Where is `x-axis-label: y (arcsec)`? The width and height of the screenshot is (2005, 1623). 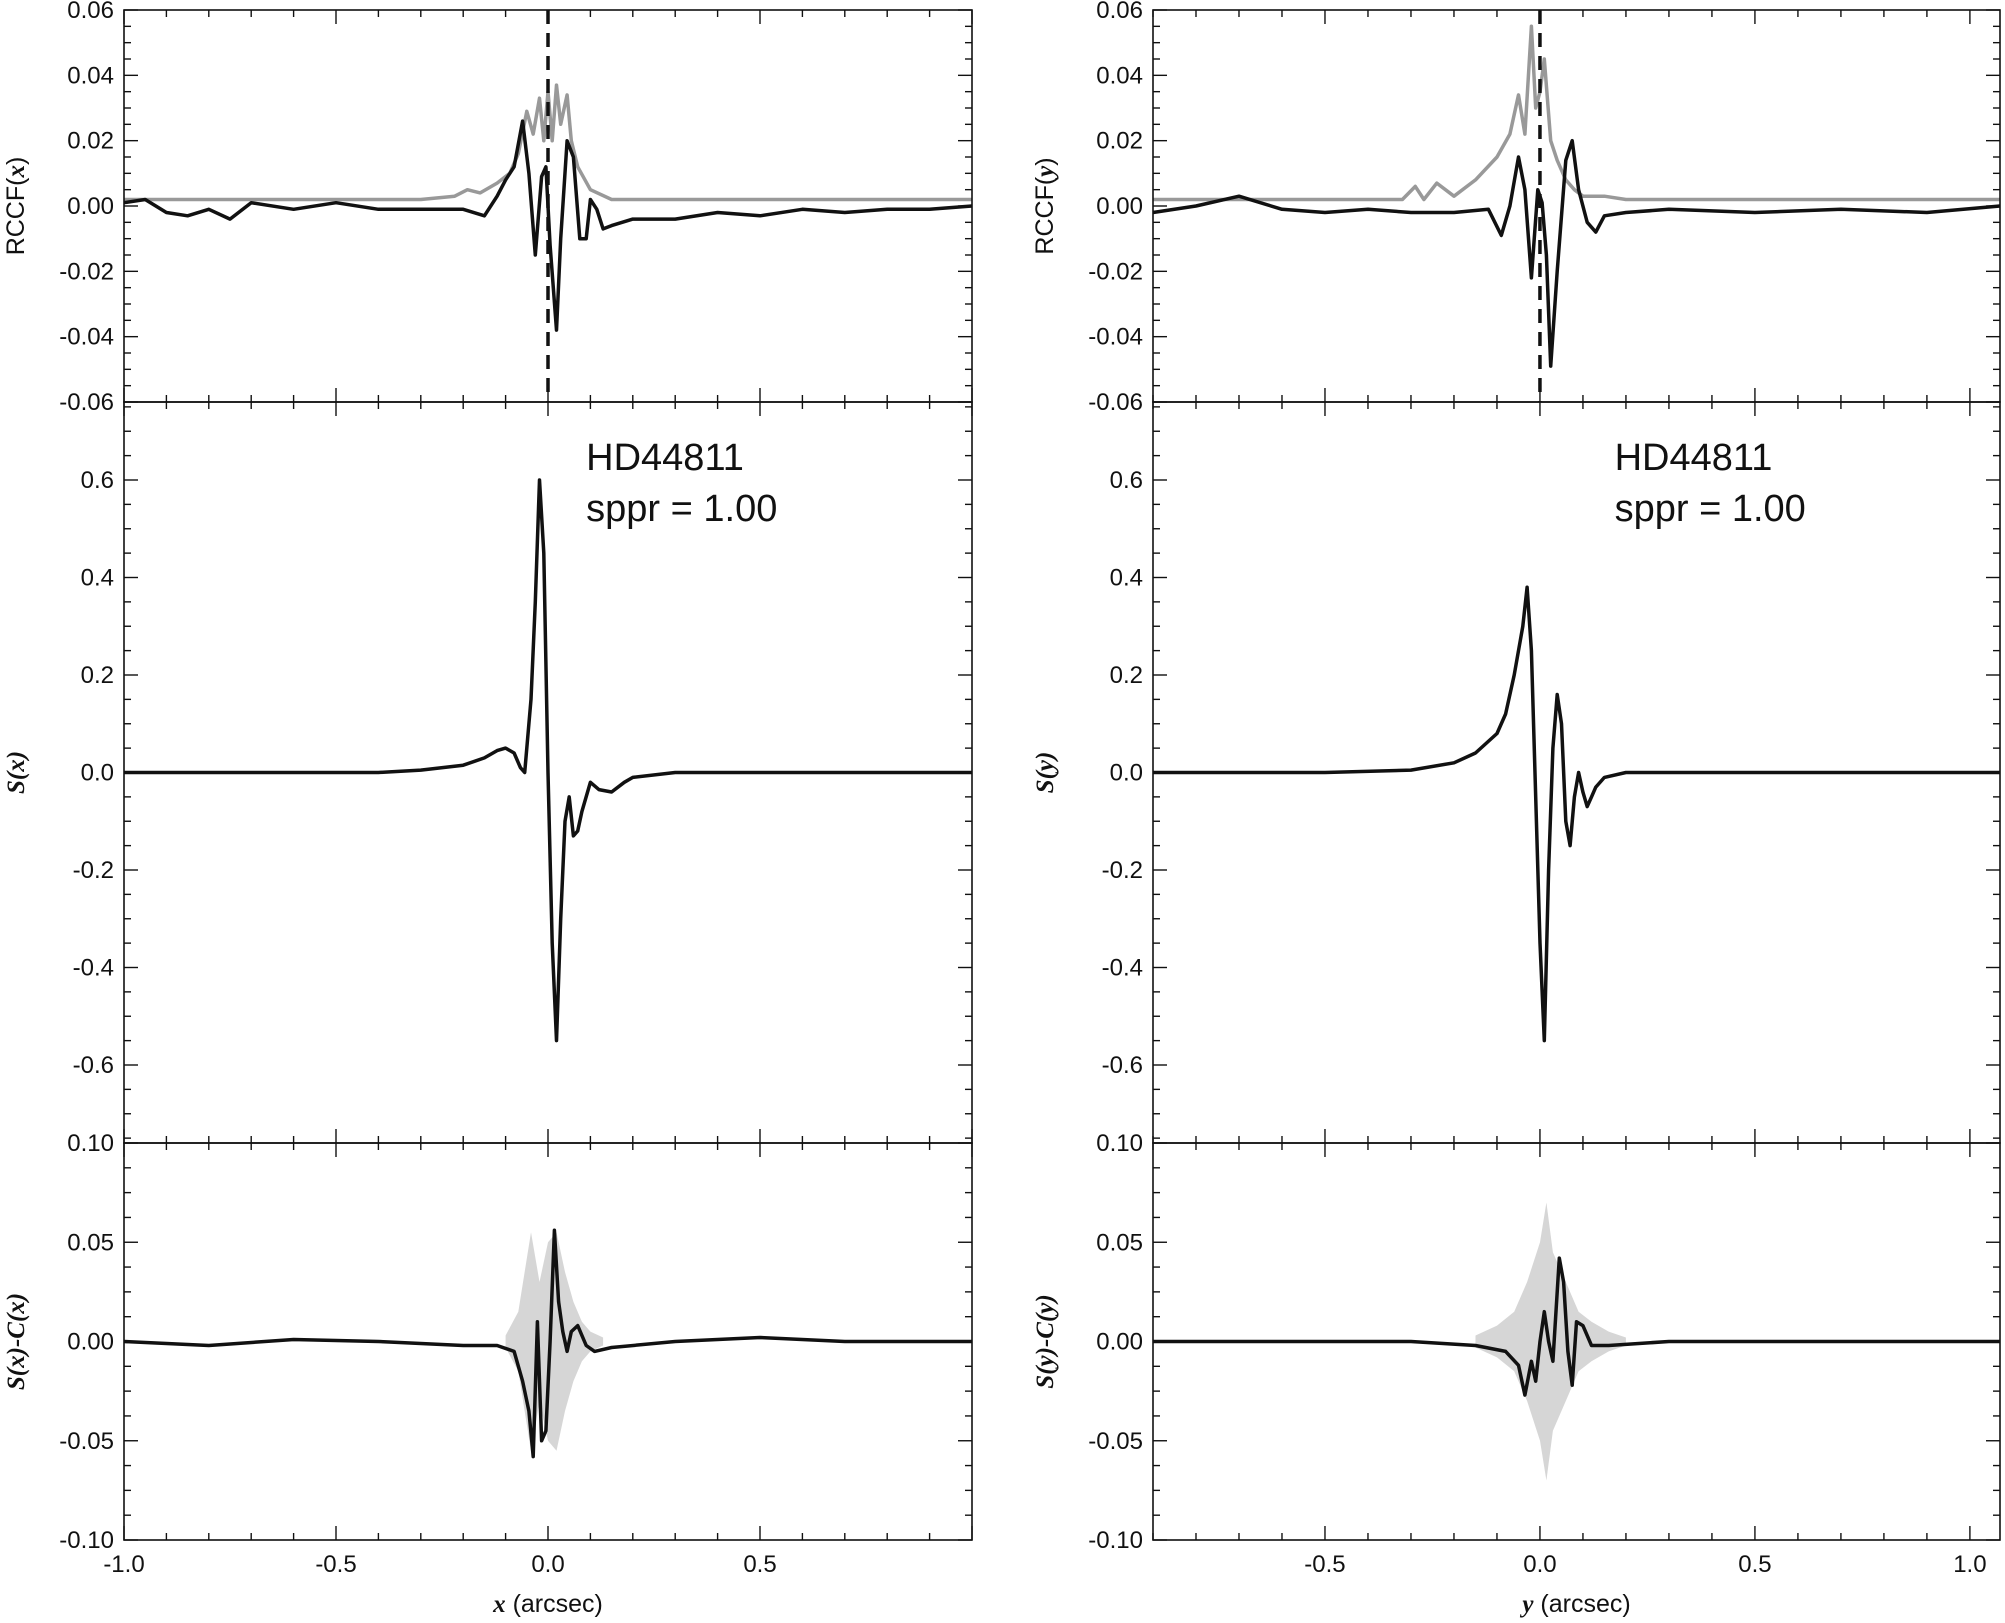 x-axis-label: y (arcsec) is located at coordinates (1574, 1604).